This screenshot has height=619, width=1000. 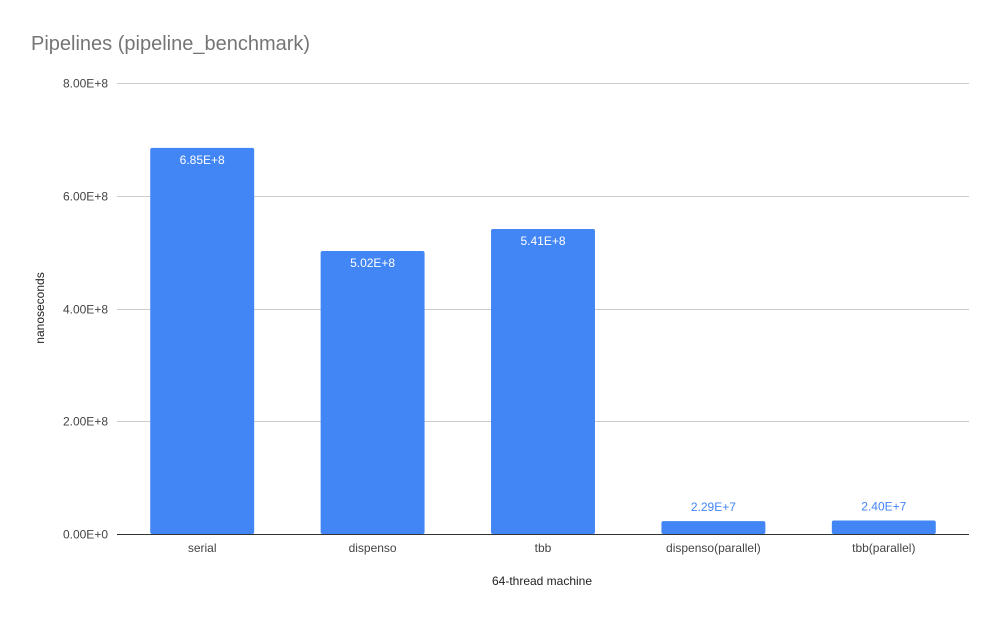 I want to click on bar-value-label: 6.85E+8, so click(x=202, y=160).